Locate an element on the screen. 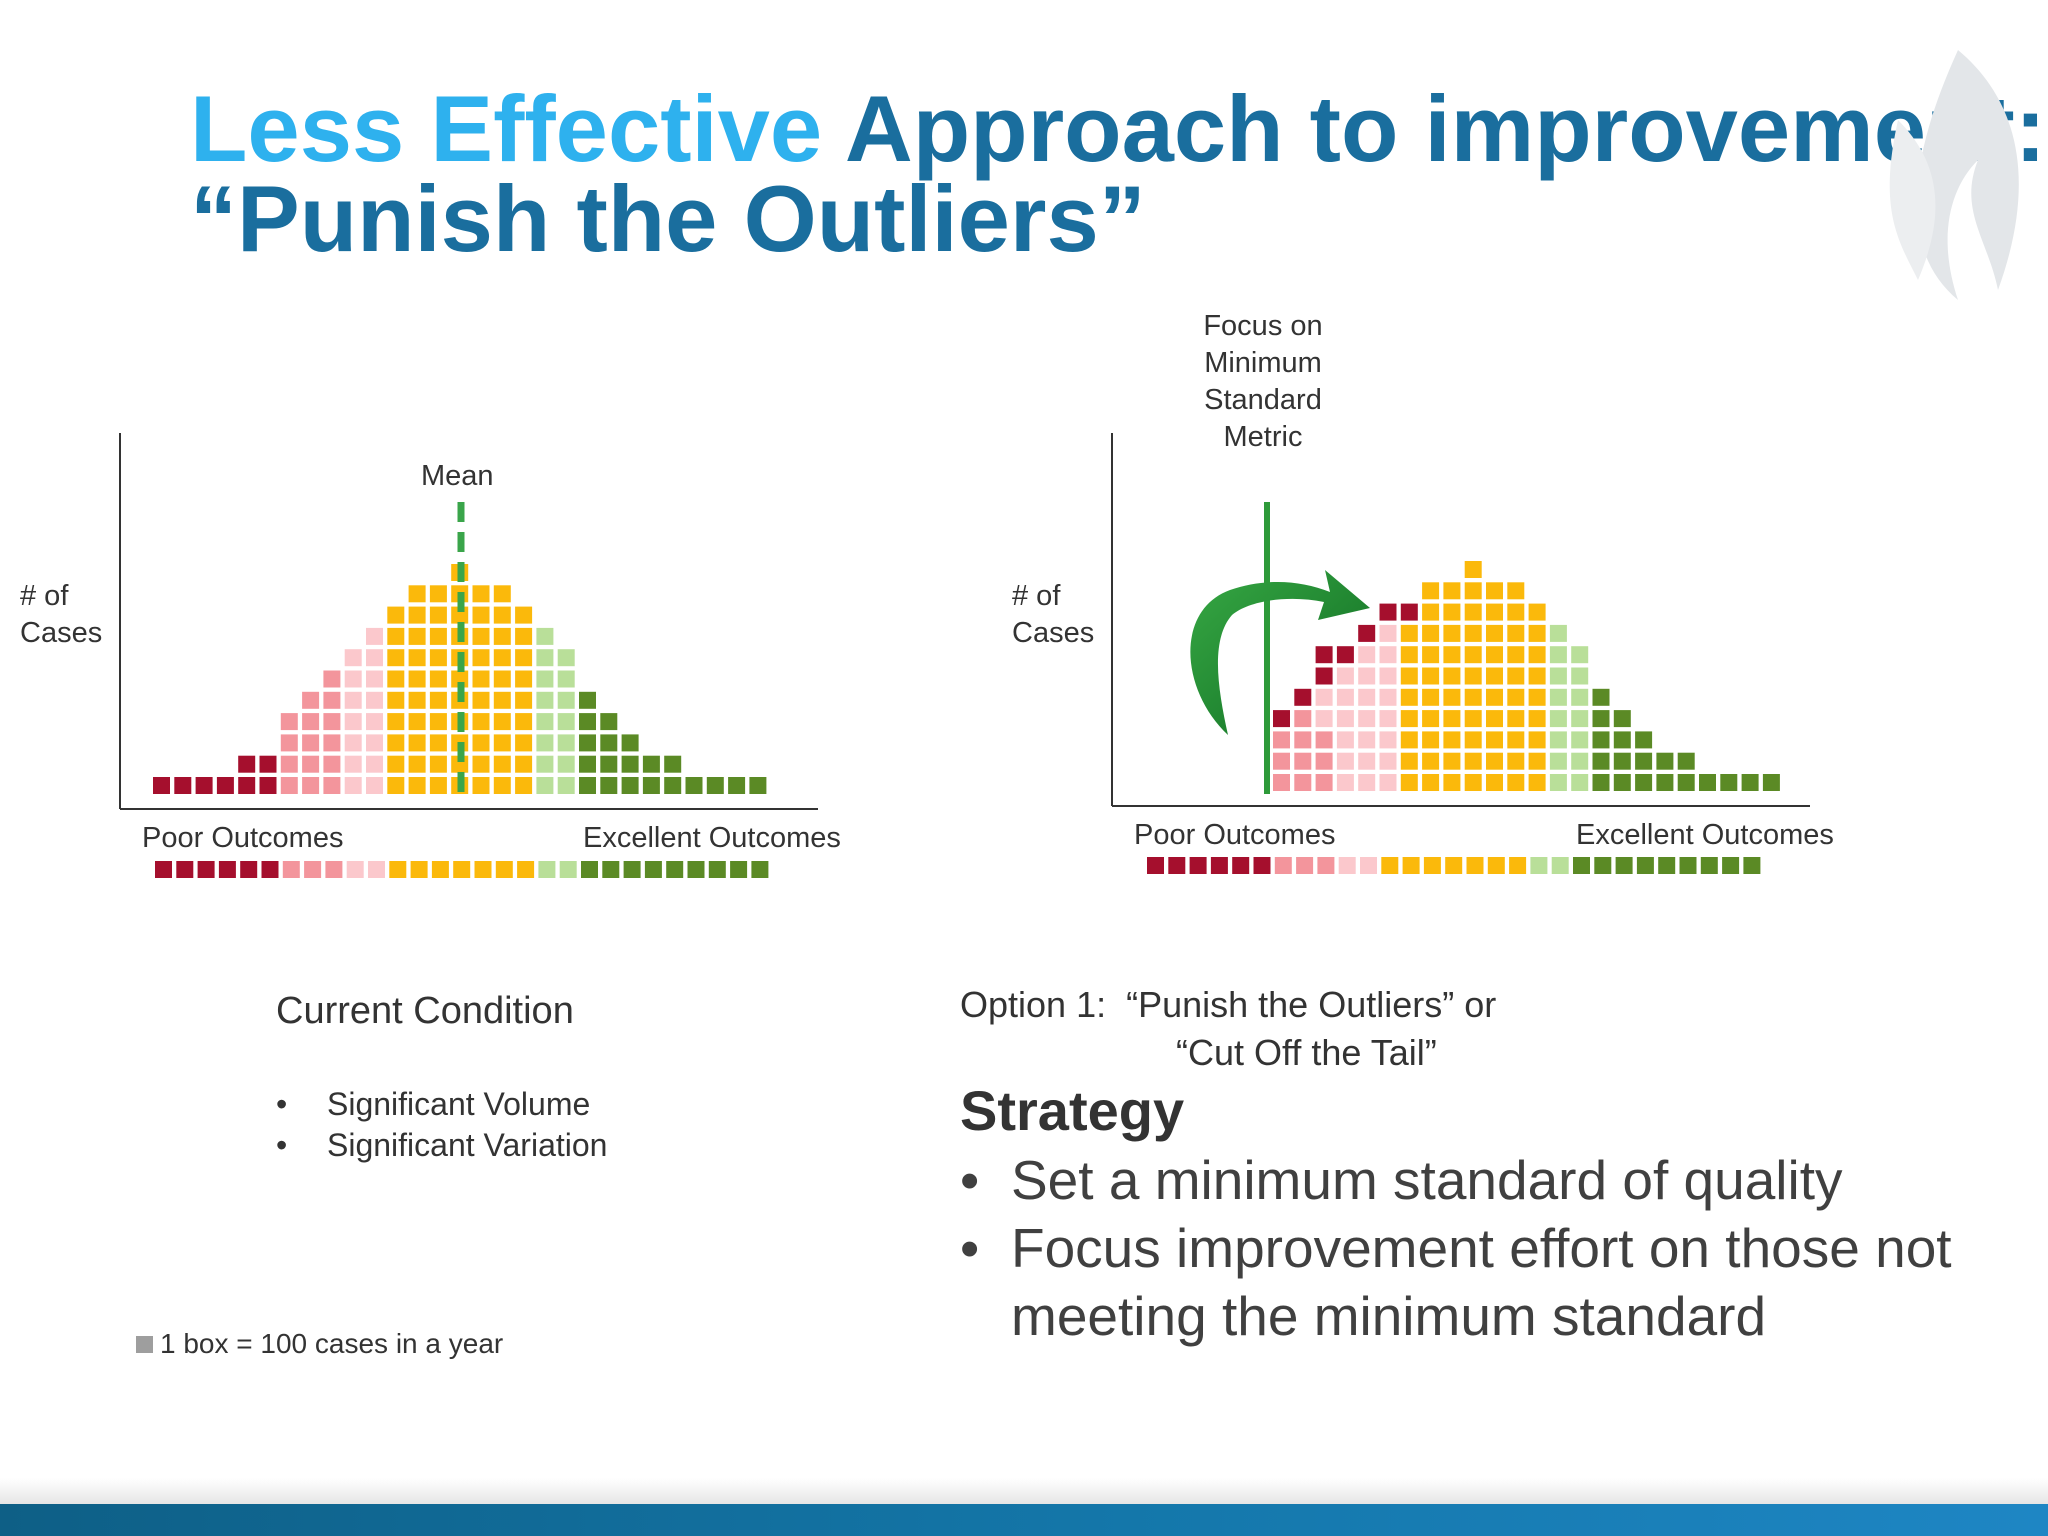 The height and width of the screenshot is (1536, 2048). footer-shadow is located at coordinates (1024, 1491).